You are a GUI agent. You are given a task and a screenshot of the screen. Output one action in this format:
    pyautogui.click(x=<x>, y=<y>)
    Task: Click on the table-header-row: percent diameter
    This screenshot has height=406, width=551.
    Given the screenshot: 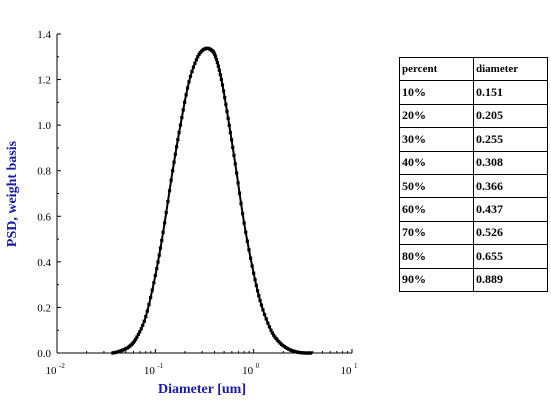 What is the action you would take?
    pyautogui.click(x=473, y=69)
    